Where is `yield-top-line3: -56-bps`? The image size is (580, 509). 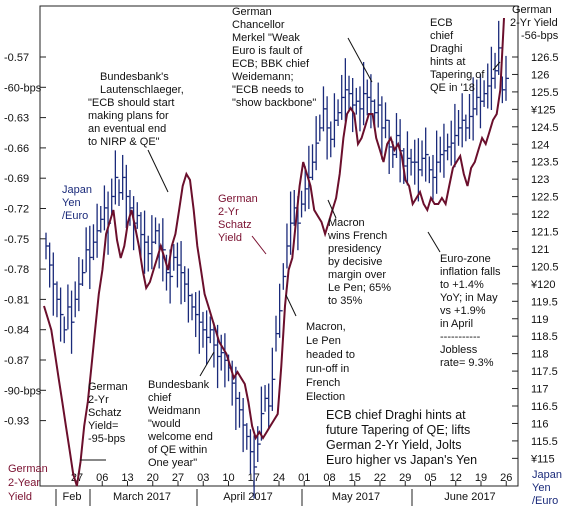 yield-top-line3: -56-bps is located at coordinates (540, 36).